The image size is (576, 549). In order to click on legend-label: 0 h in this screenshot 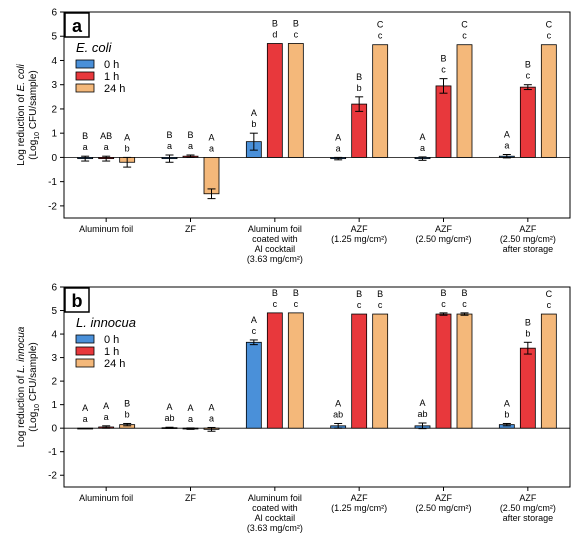, I will do `click(111, 340)`.